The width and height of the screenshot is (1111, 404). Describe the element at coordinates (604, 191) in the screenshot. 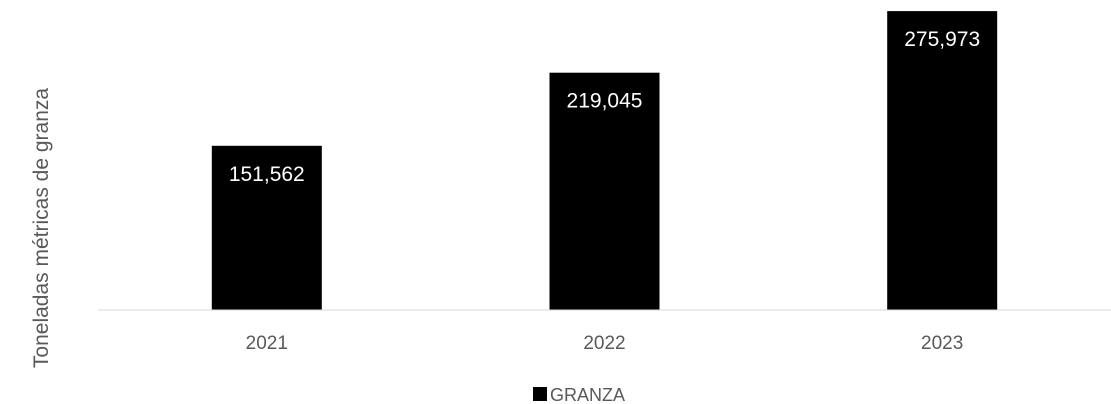

I see `bar-2022` at that location.